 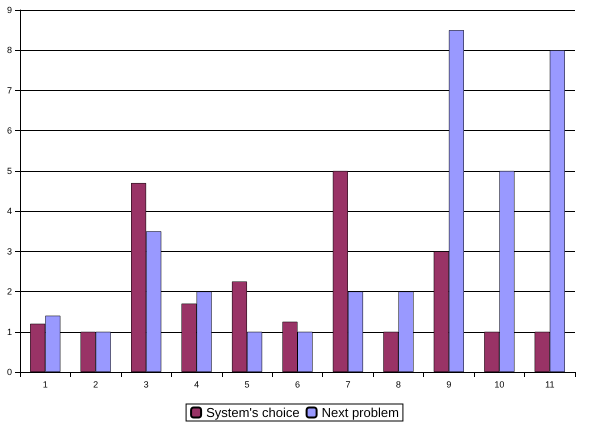 I want to click on x-tick-label: 7, so click(x=347, y=385).